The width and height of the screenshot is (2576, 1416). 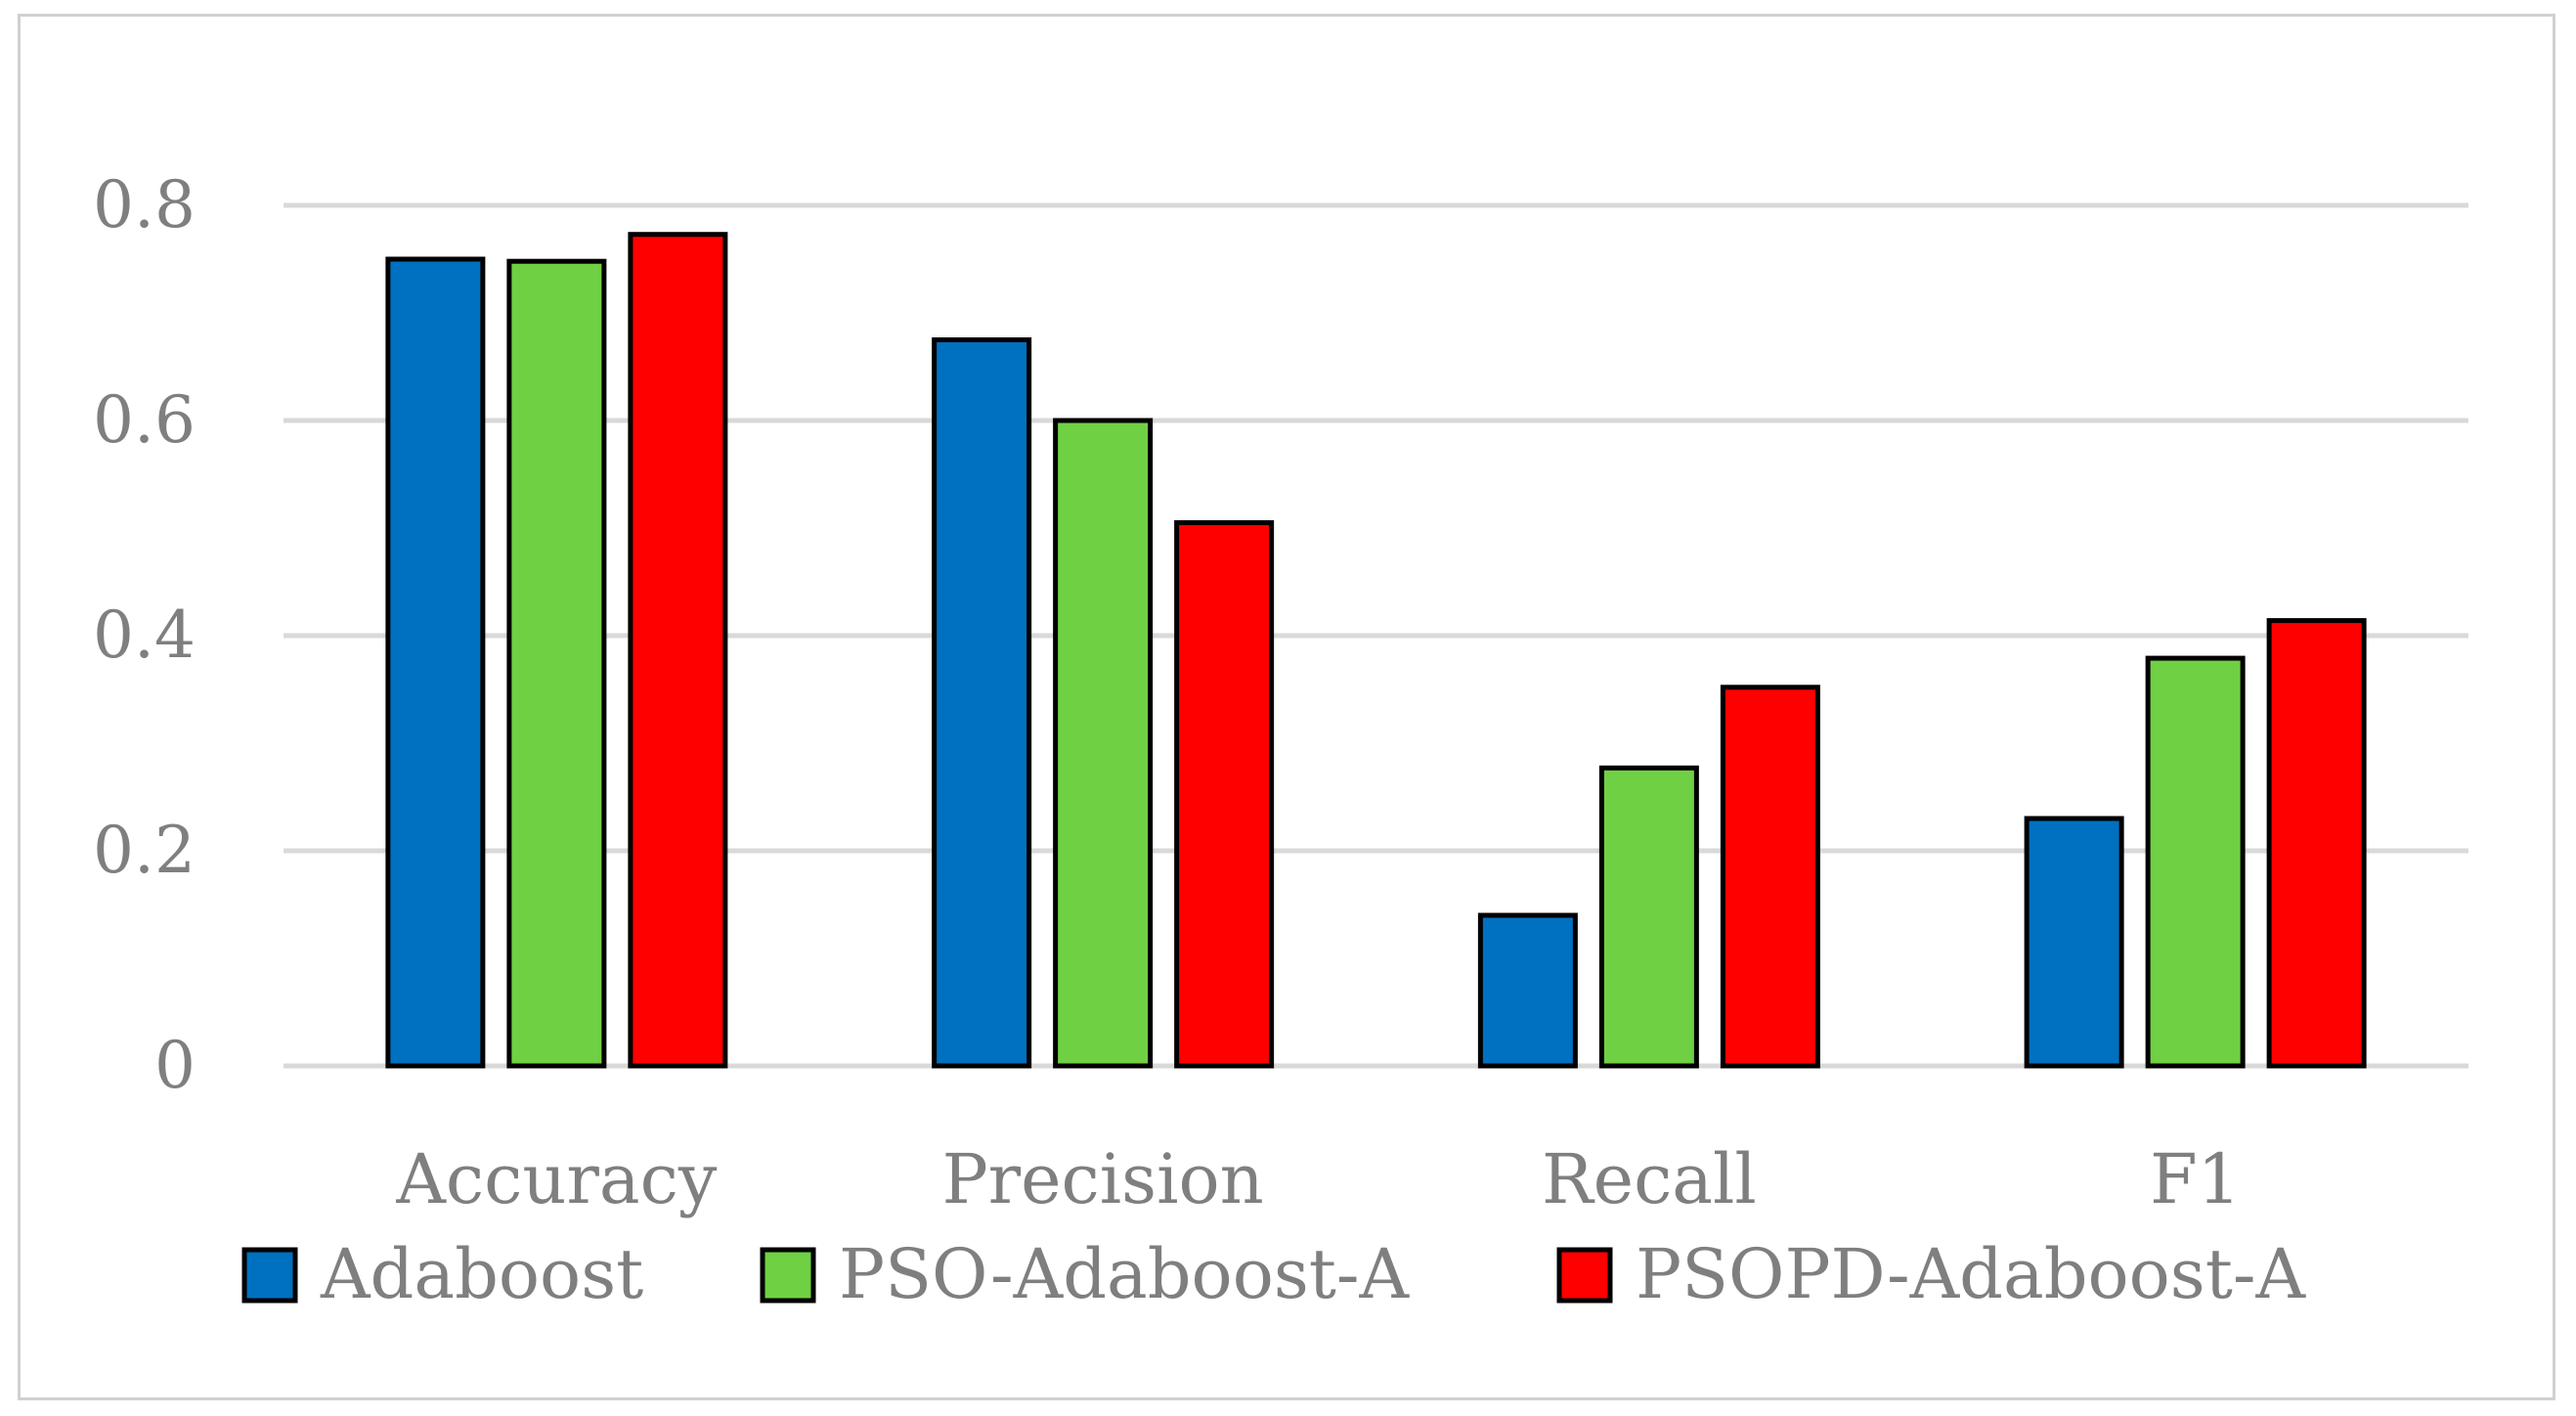 What do you see at coordinates (2316, 843) in the screenshot?
I see `bar-psopd-adaboost-a-f1` at bounding box center [2316, 843].